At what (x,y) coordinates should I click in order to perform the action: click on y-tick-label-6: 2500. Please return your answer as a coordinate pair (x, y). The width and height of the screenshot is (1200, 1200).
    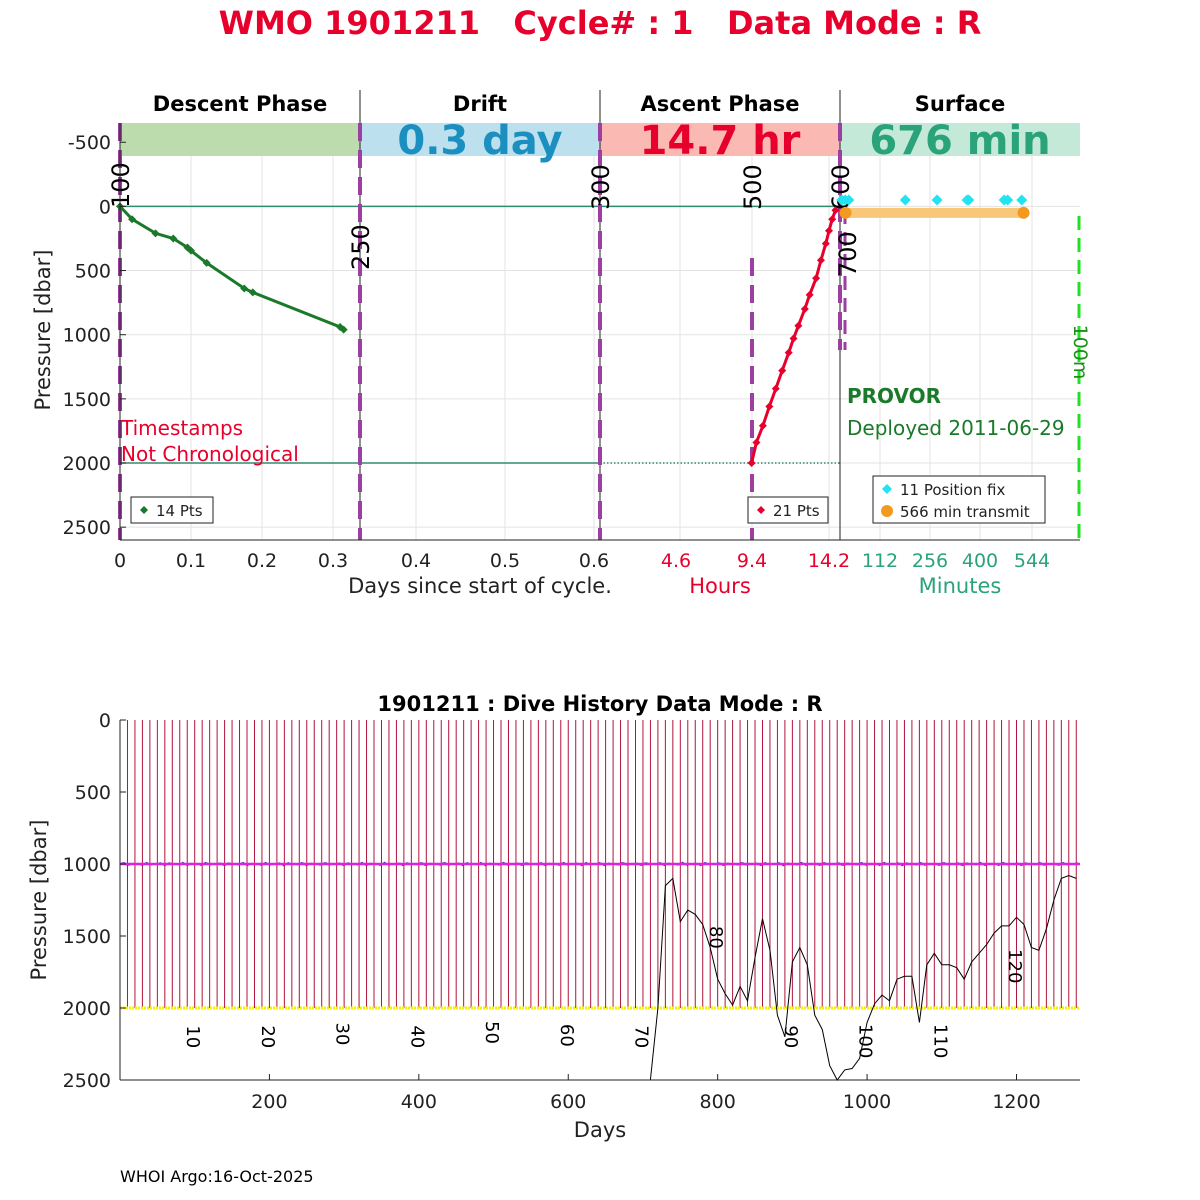
    Looking at the image, I should click on (87, 528).